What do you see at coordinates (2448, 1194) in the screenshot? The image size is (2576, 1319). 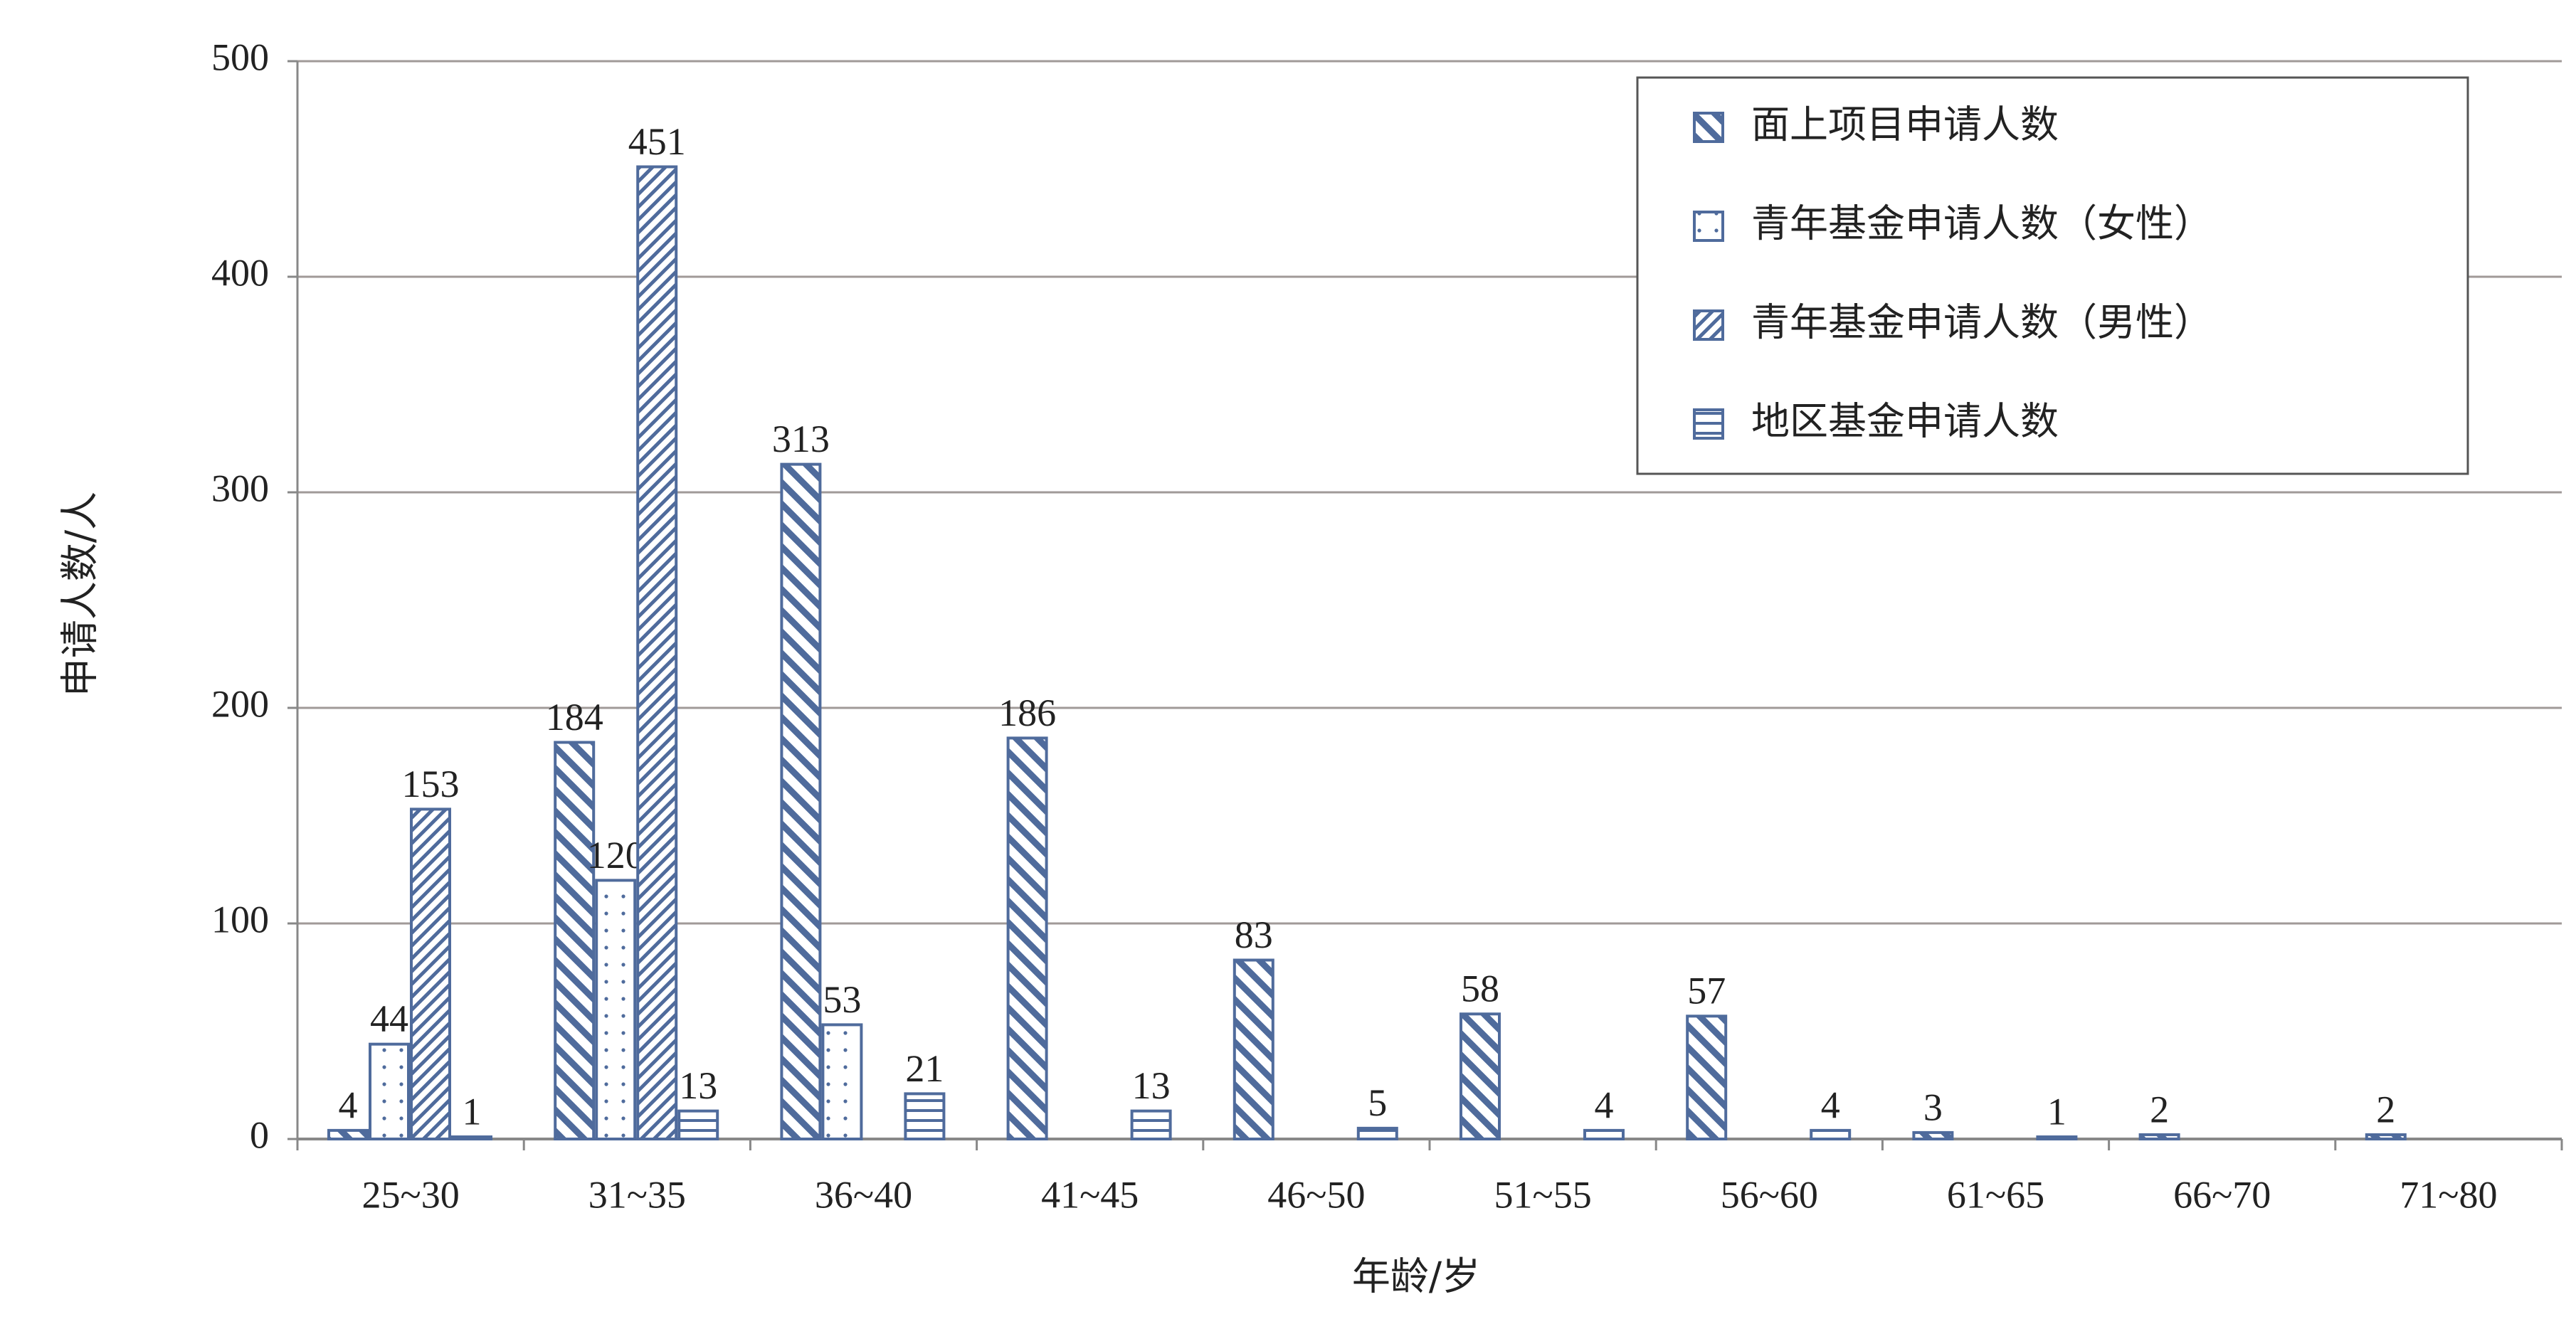 I see `x-tick-label: 71~80` at bounding box center [2448, 1194].